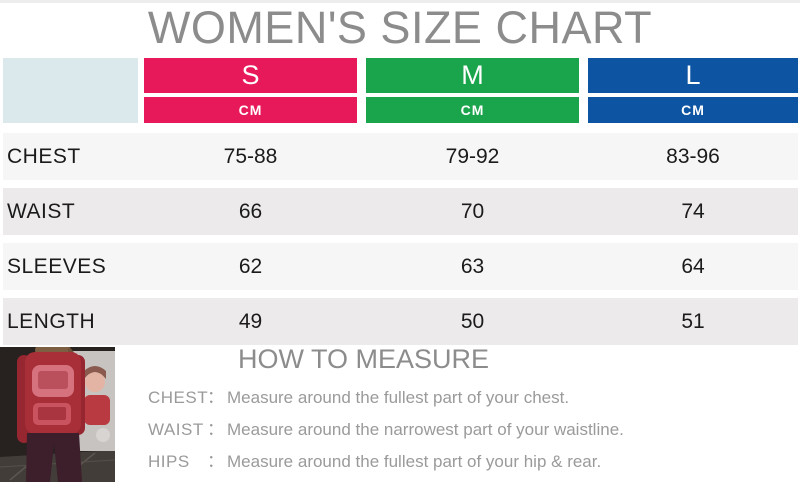  I want to click on cell-length-l: 51, so click(693, 321).